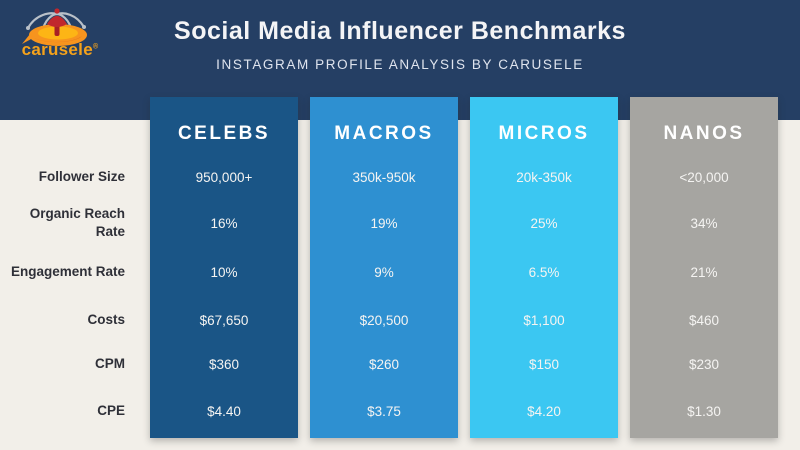  I want to click on tier-column-macros: MACROS 350k-950k 19% 9% $20,500 $260 $3.75, so click(384, 267).